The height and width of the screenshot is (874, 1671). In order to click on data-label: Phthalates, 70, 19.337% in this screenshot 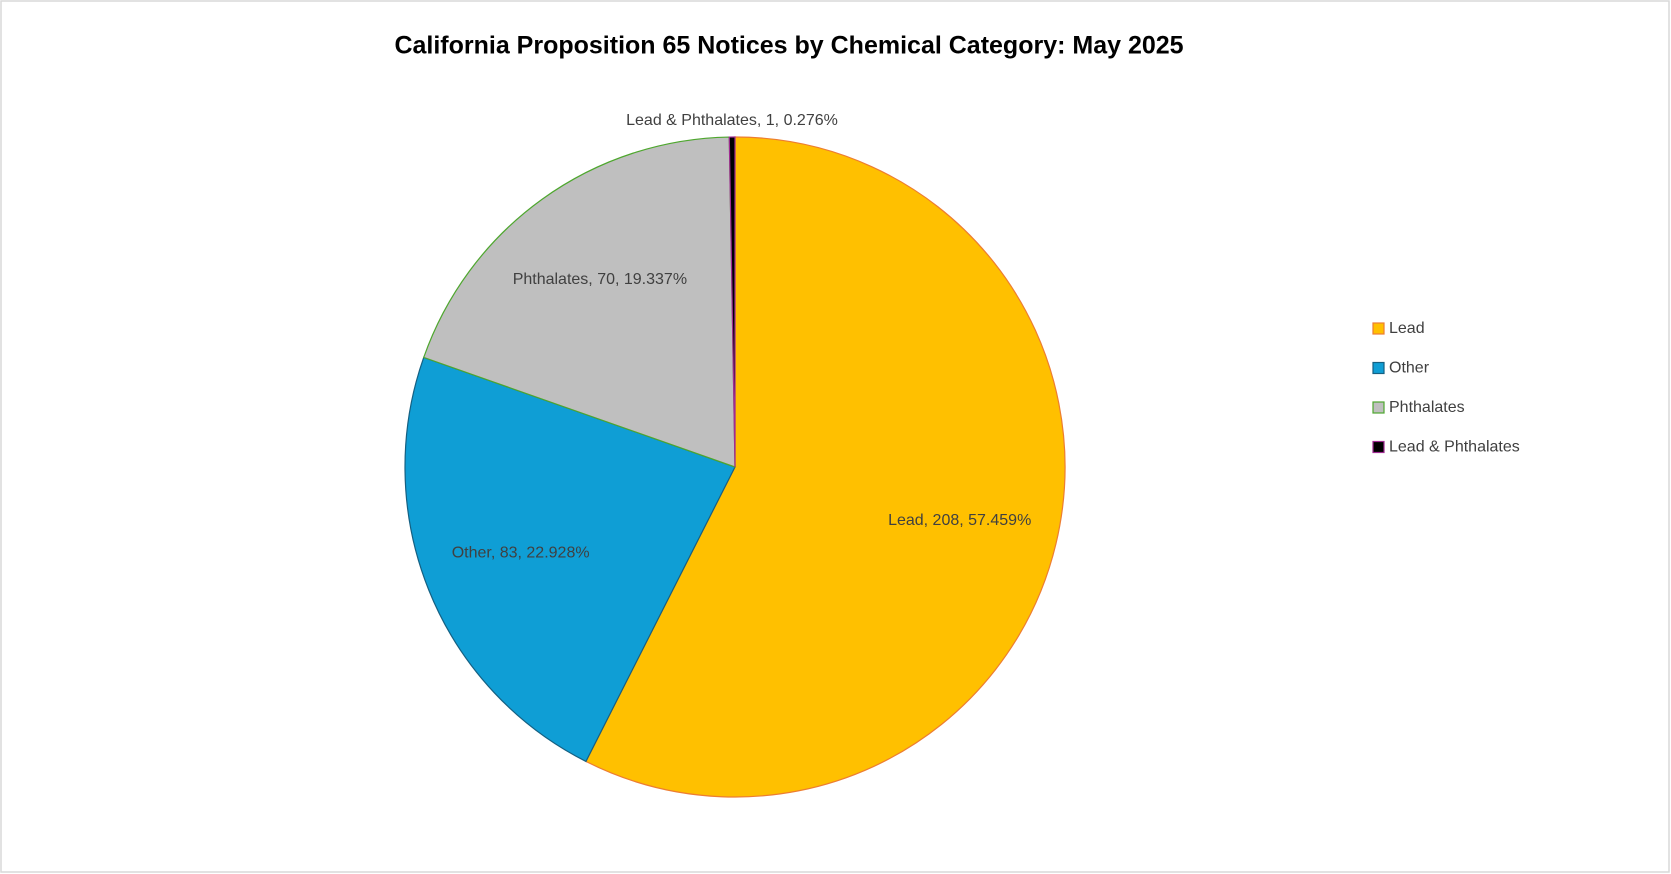, I will do `click(600, 279)`.